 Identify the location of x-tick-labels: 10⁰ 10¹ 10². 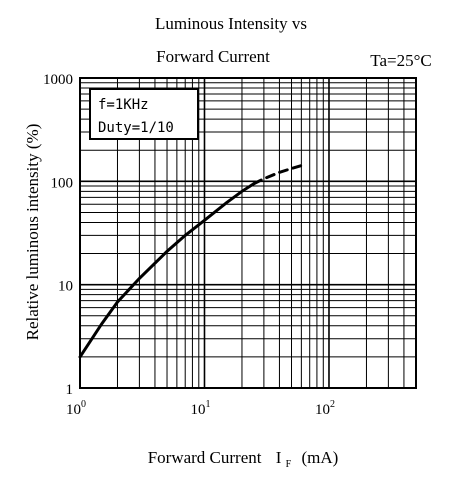
(200, 408).